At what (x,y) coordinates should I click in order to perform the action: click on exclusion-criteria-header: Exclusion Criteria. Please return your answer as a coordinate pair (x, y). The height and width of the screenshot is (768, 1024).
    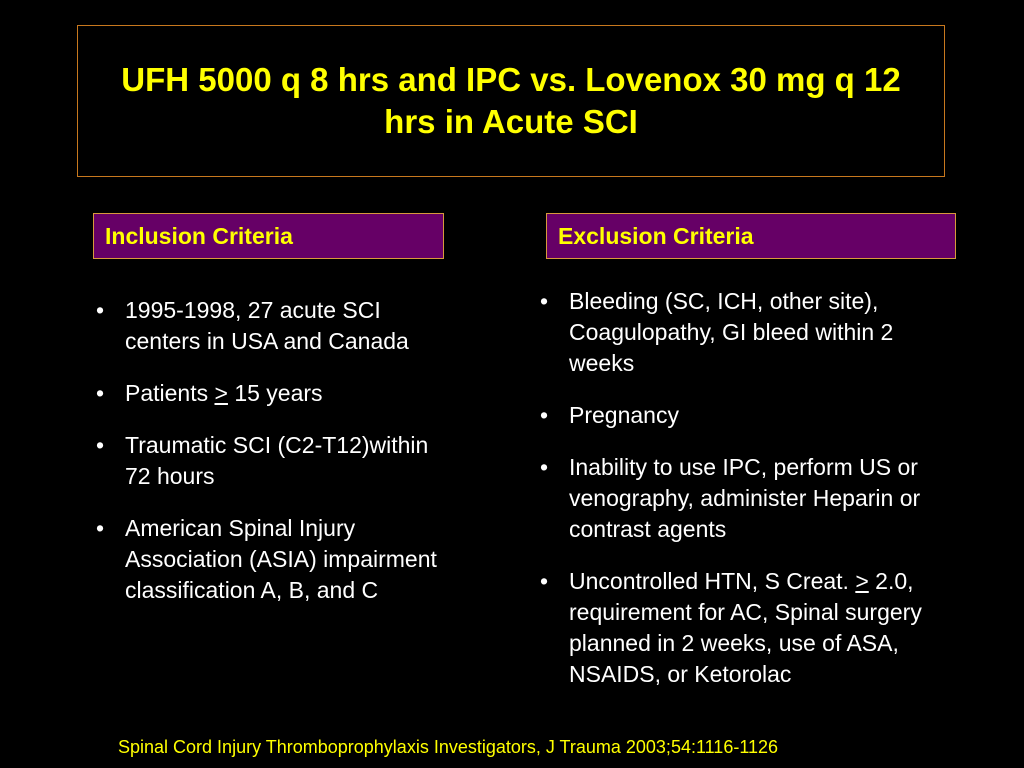
    Looking at the image, I should click on (751, 236).